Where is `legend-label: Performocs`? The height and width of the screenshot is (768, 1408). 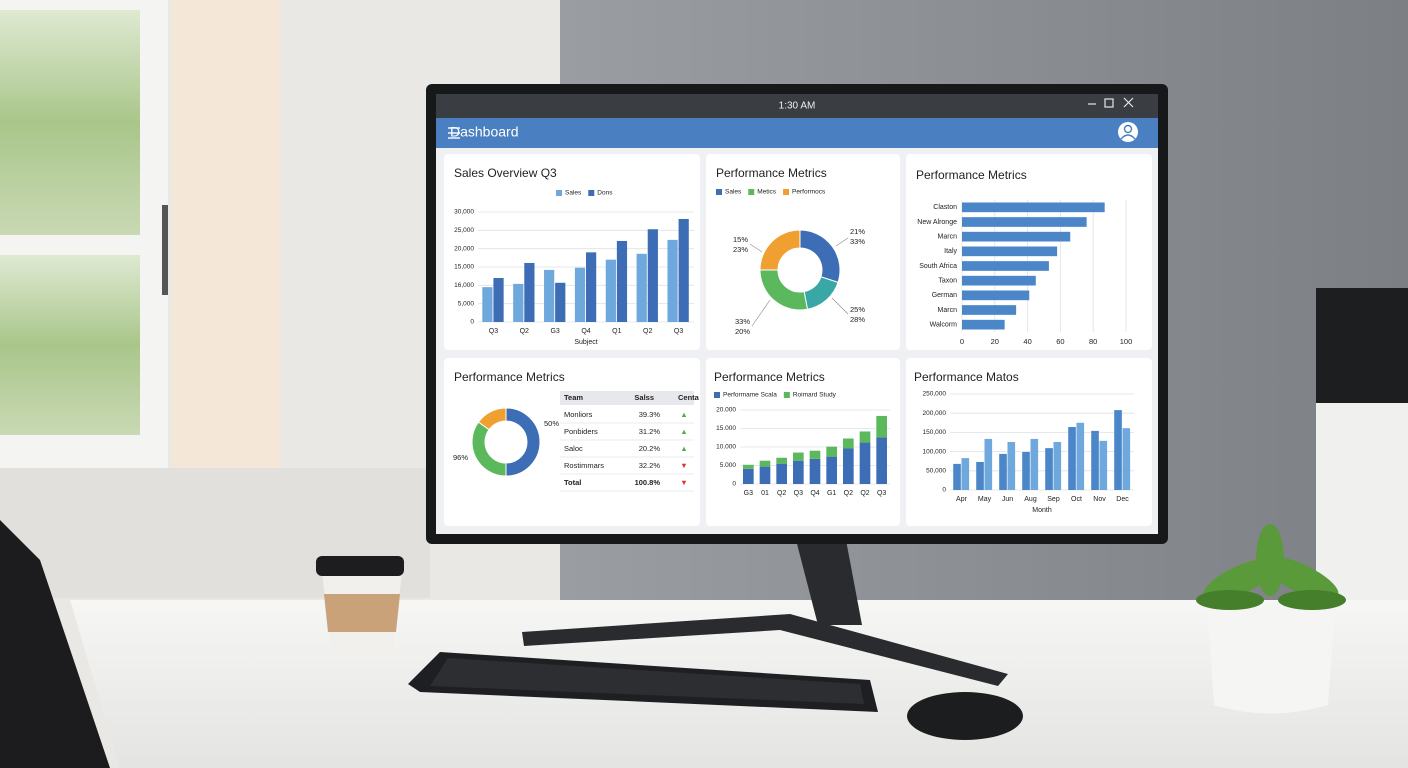
legend-label: Performocs is located at coordinates (809, 192).